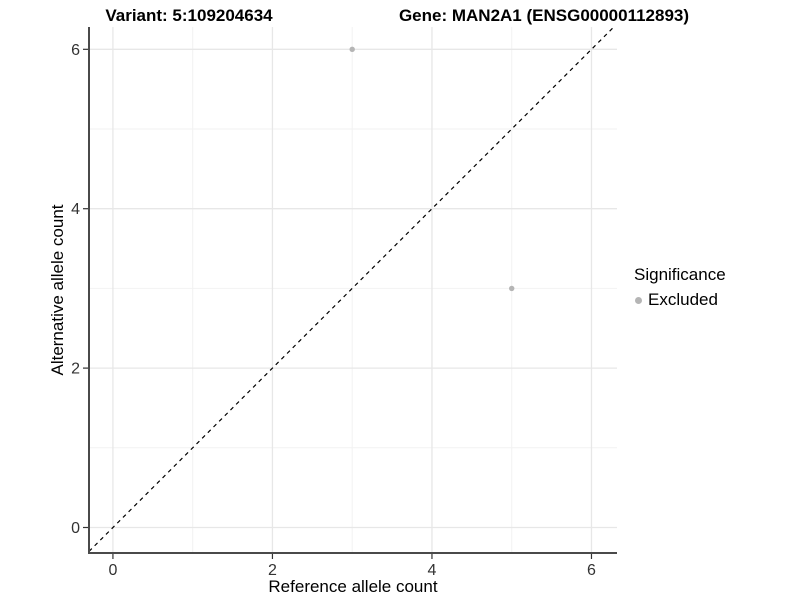 This screenshot has width=800, height=600. Describe the element at coordinates (680, 274) in the screenshot. I see `legend-title: Significance` at that location.